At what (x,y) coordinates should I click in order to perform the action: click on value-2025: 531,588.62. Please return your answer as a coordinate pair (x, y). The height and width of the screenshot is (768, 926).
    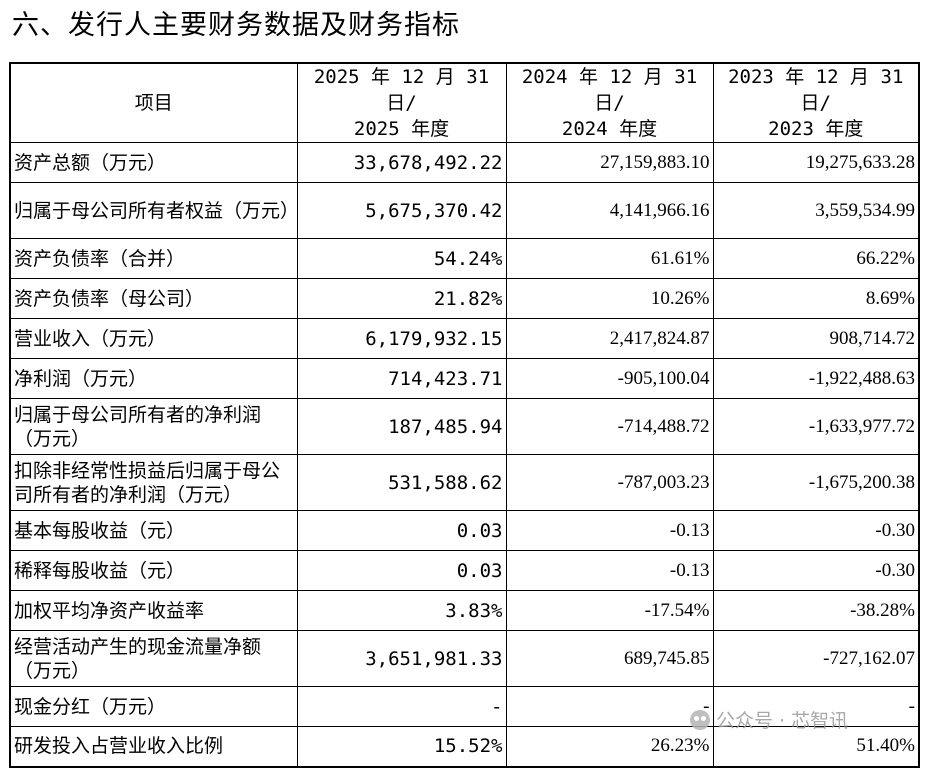
    Looking at the image, I should click on (401, 482).